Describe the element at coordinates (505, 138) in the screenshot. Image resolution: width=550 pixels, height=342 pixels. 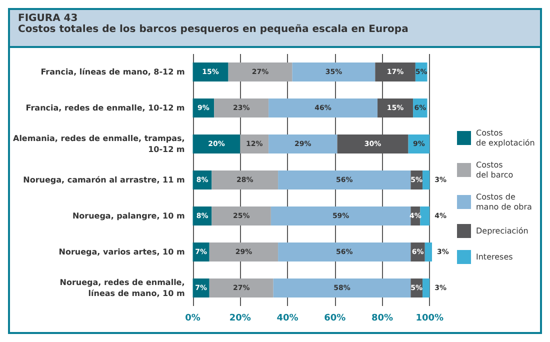
I see `legend-label: Costos de explotación` at that location.